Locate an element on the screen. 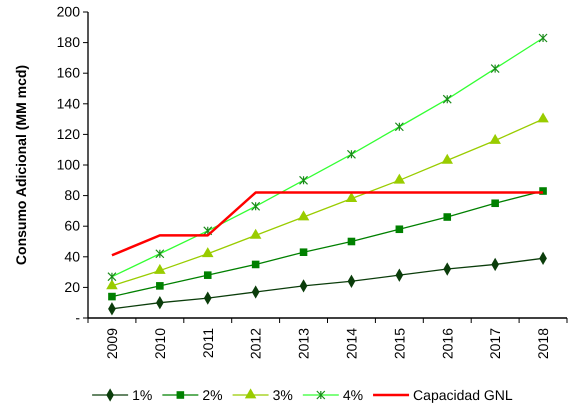 The width and height of the screenshot is (575, 411). y-tick-label: 160 is located at coordinates (68, 72).